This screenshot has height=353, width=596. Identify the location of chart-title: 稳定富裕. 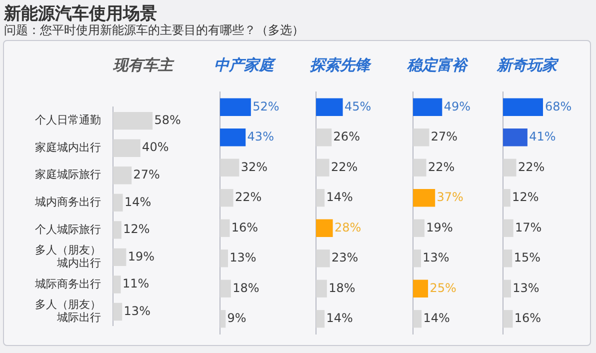
(437, 65).